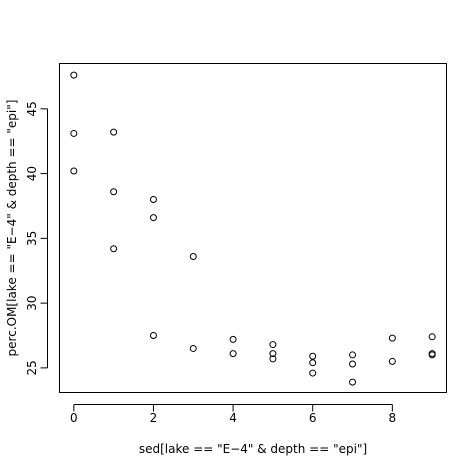  I want to click on y-tick-label: 45, so click(32, 108).